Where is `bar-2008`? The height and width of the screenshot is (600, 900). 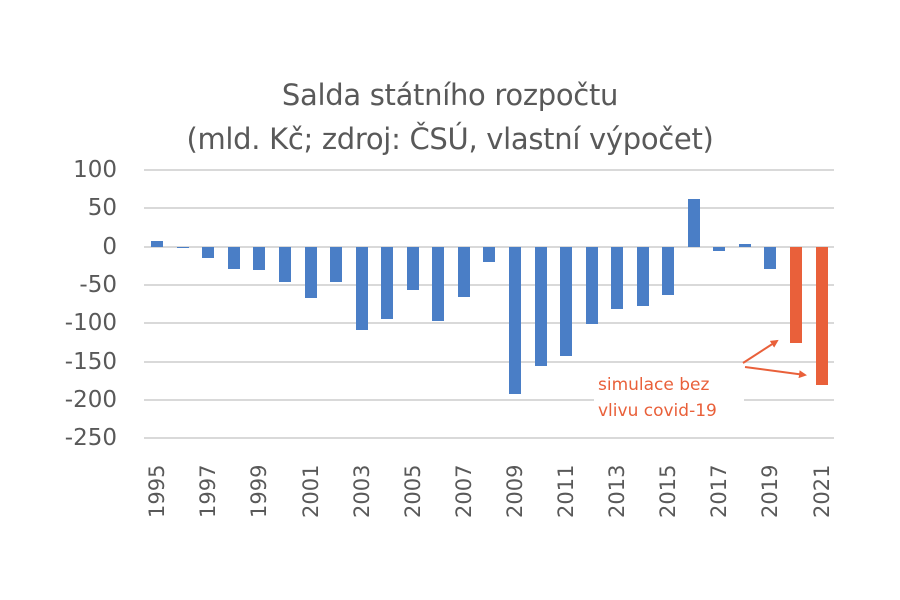
bar-2008 is located at coordinates (489, 254).